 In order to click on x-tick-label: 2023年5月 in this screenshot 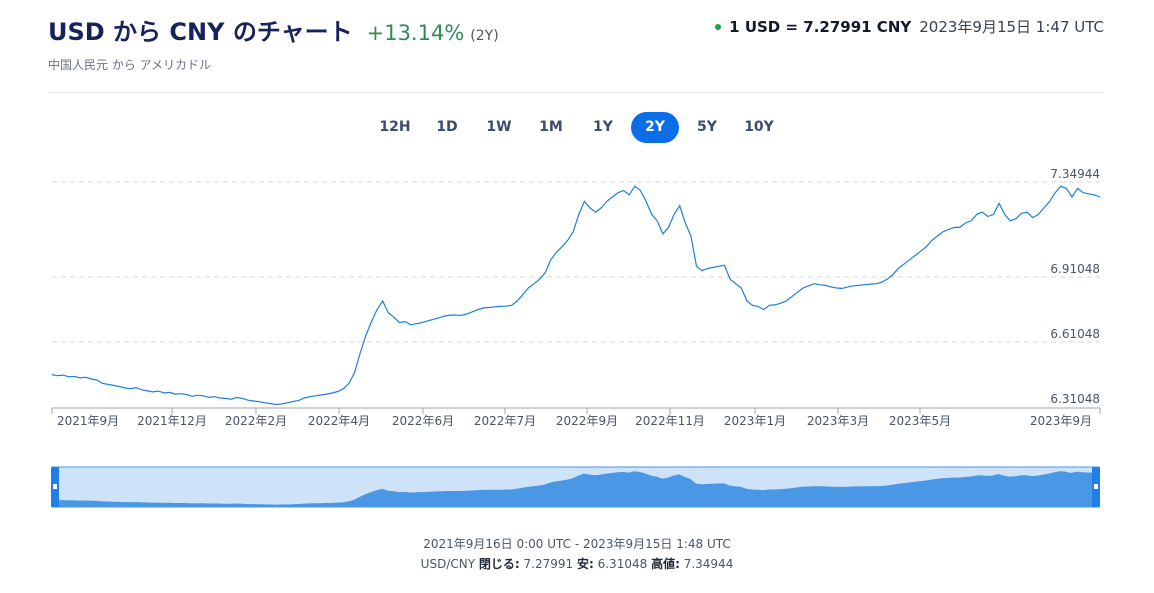, I will do `click(920, 421)`.